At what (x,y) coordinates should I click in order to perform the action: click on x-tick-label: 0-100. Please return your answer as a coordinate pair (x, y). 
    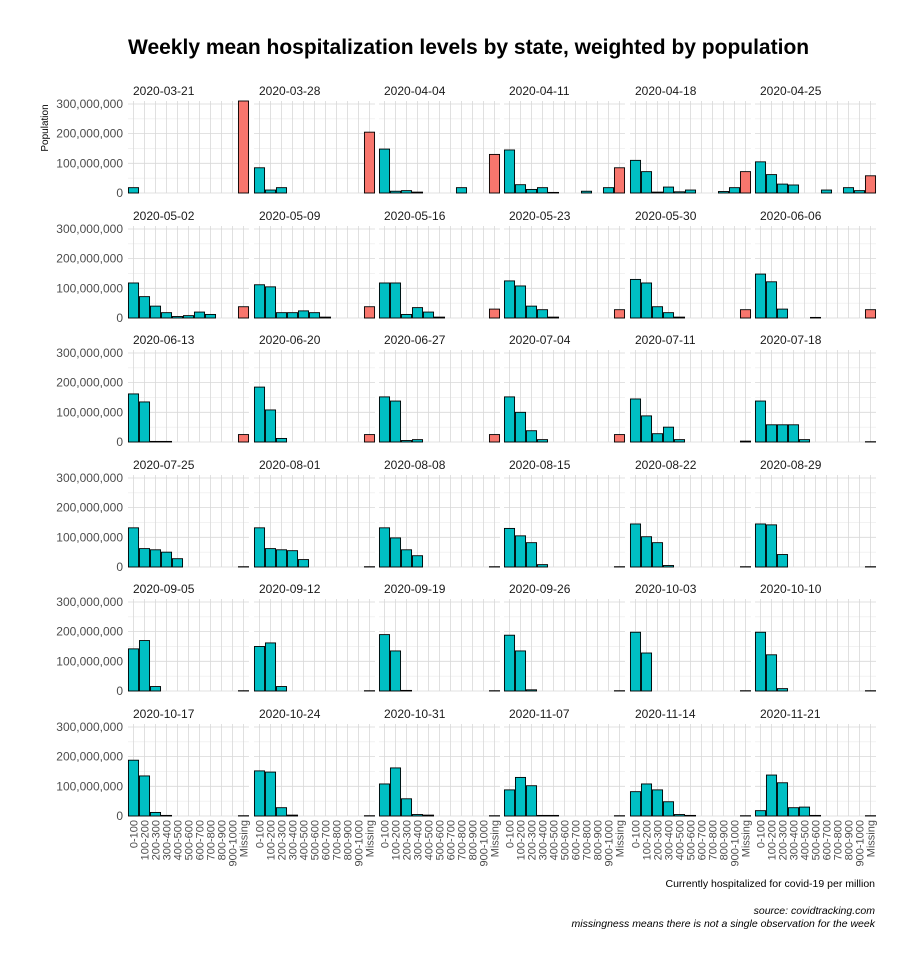
    Looking at the image, I should click on (261, 834).